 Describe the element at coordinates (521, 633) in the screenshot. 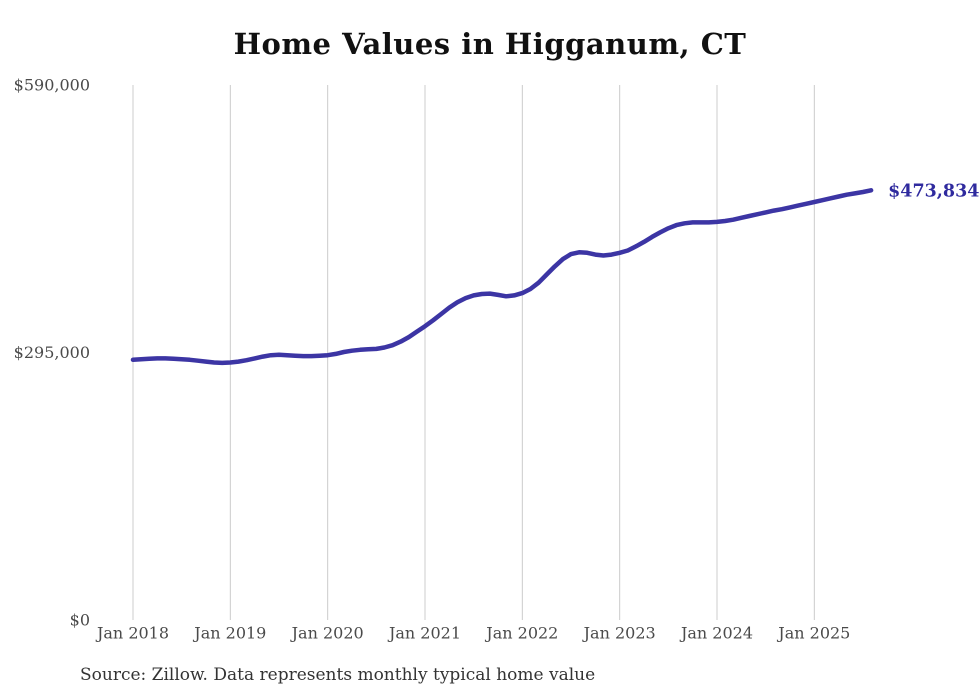

I see `x-tick-label: Jan 2022` at that location.